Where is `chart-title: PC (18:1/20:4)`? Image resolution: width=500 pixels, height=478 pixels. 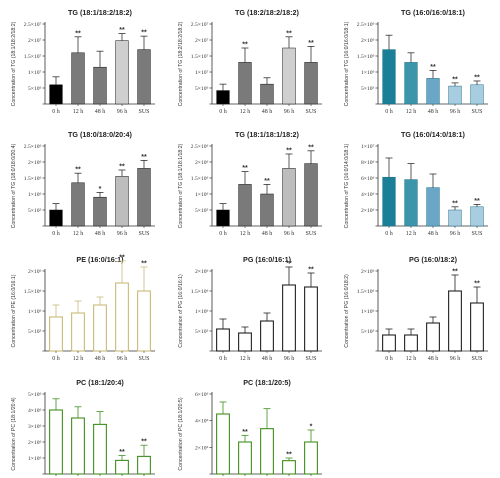
chart-title: PC (18:1/20:4) is located at coordinates (100, 382).